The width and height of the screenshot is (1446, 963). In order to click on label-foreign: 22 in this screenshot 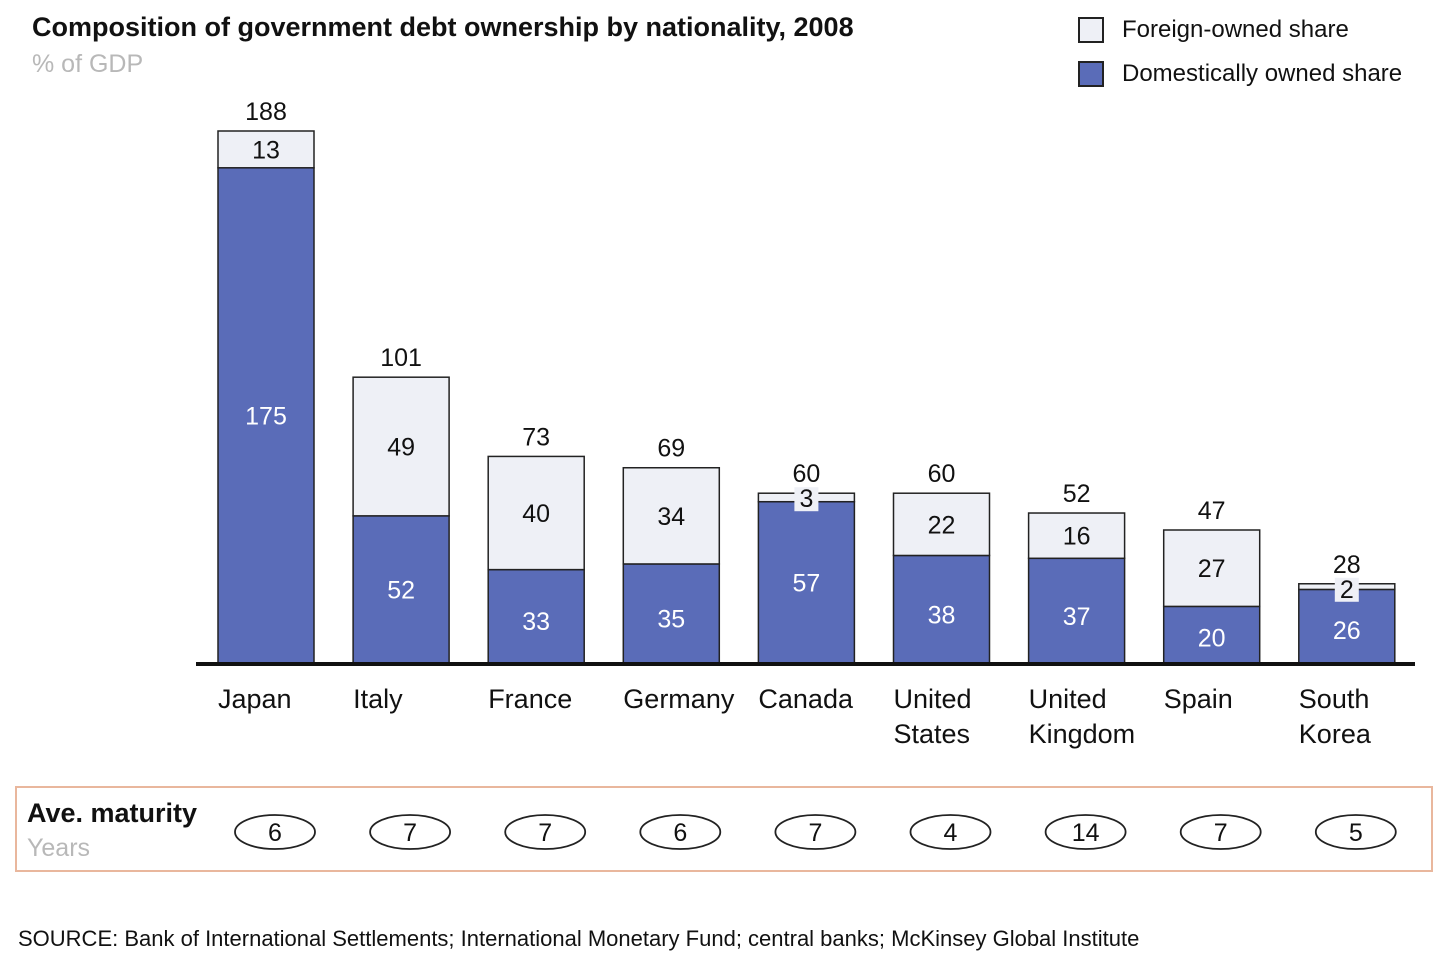, I will do `click(942, 525)`.